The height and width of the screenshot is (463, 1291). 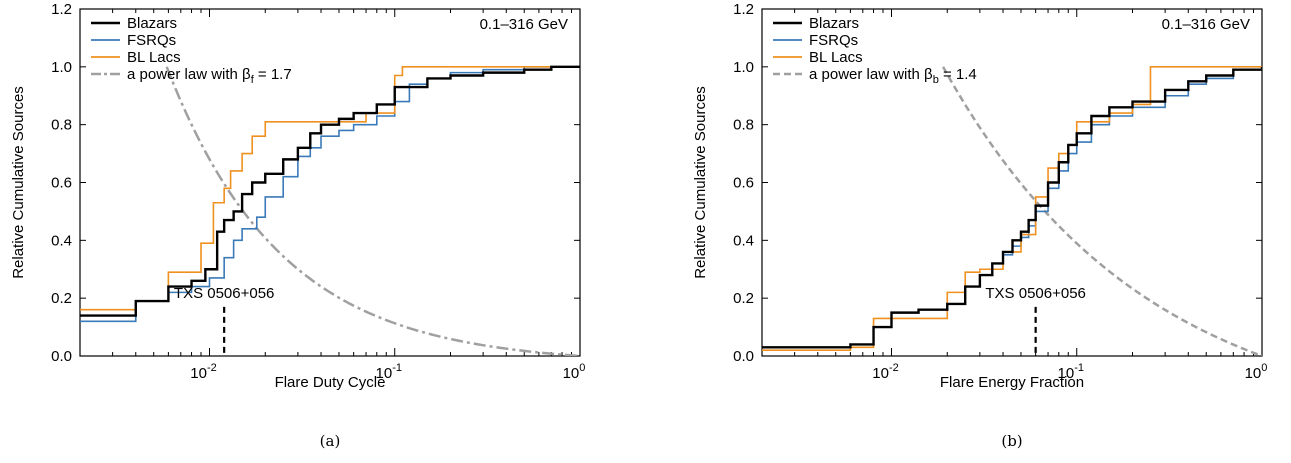 I want to click on legend-label-sub: b, so click(x=936, y=80).